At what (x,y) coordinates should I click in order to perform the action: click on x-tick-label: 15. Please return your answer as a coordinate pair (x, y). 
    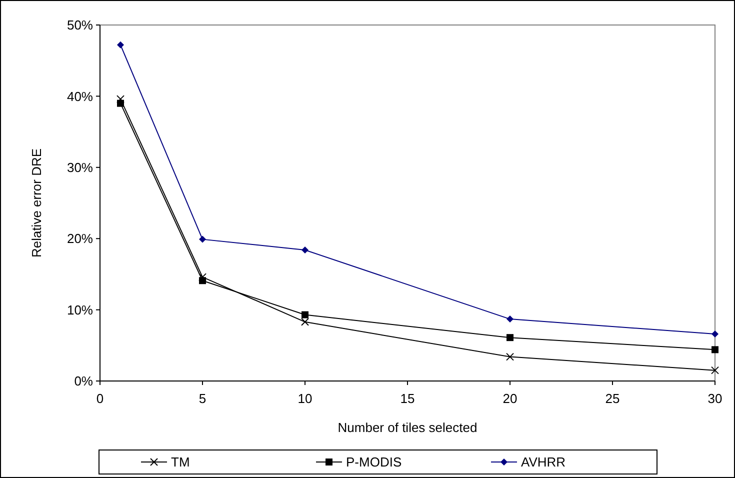
    Looking at the image, I should click on (407, 398).